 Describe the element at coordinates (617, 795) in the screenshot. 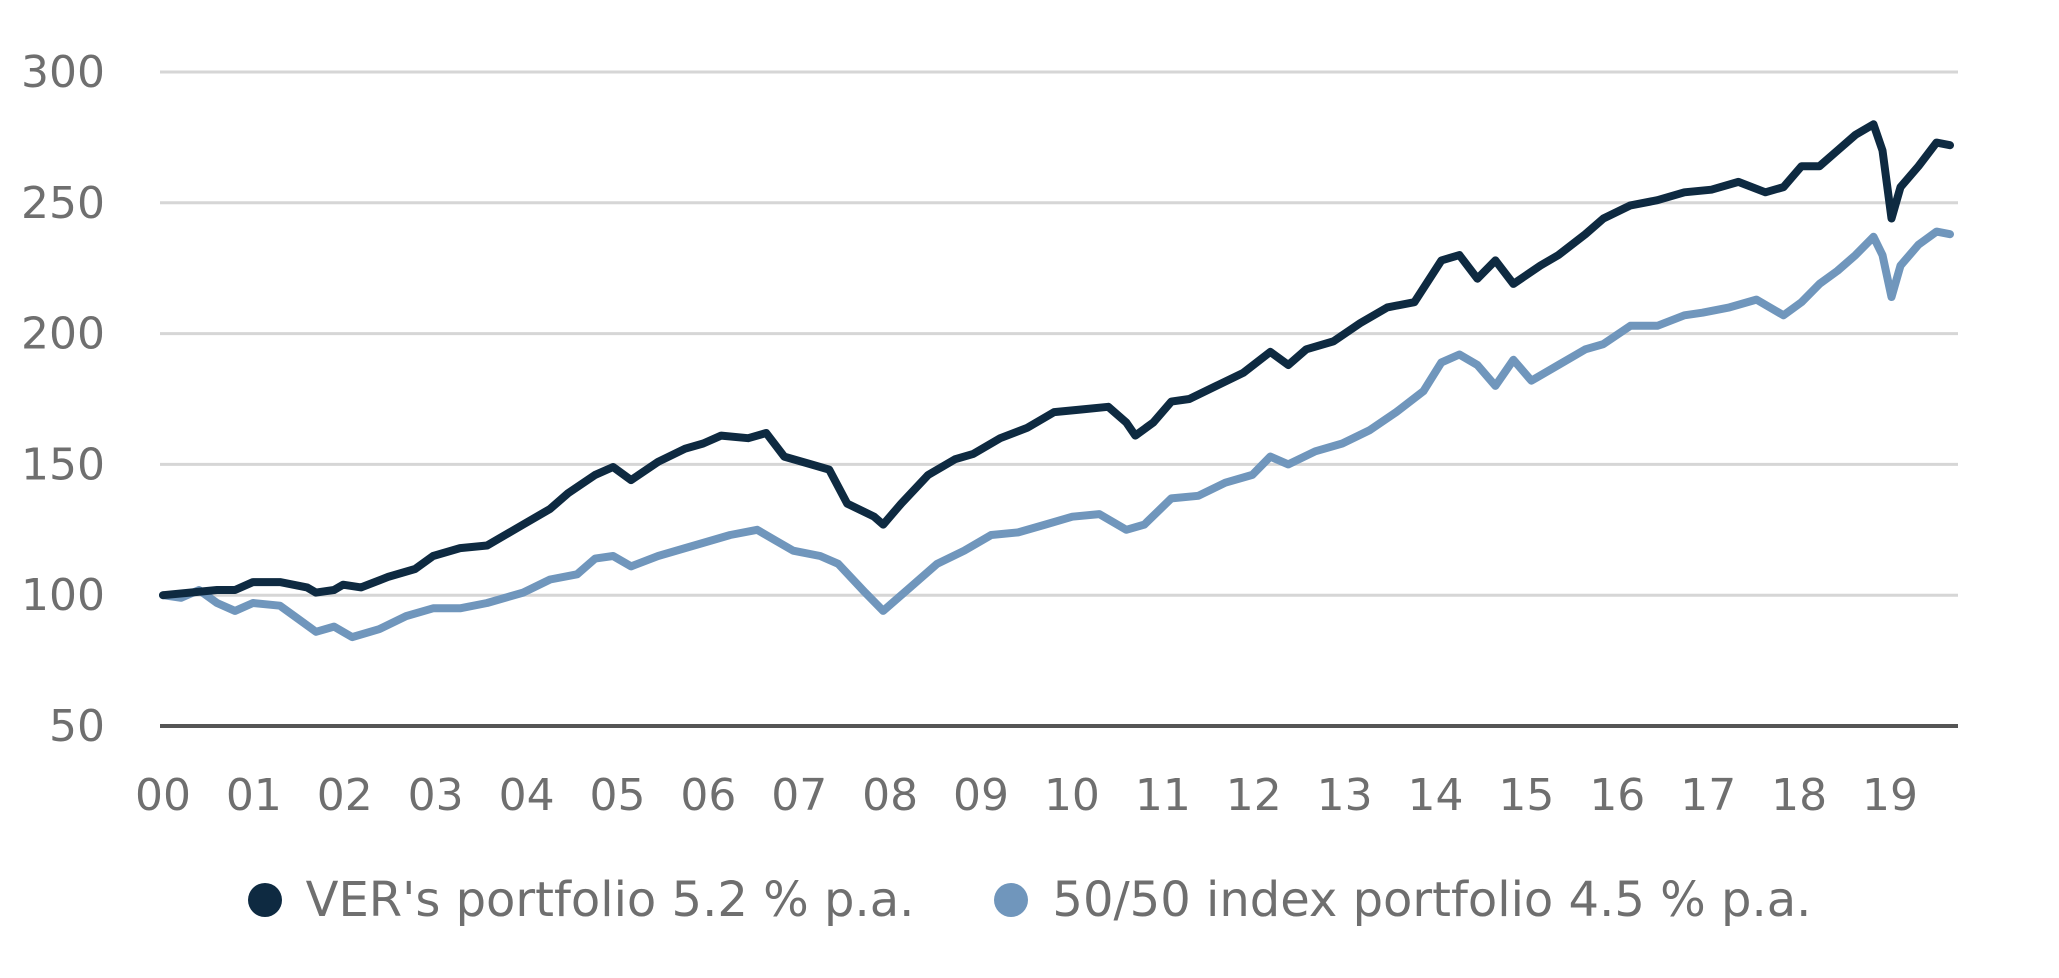

I see `x-tick-label-05: 05` at that location.